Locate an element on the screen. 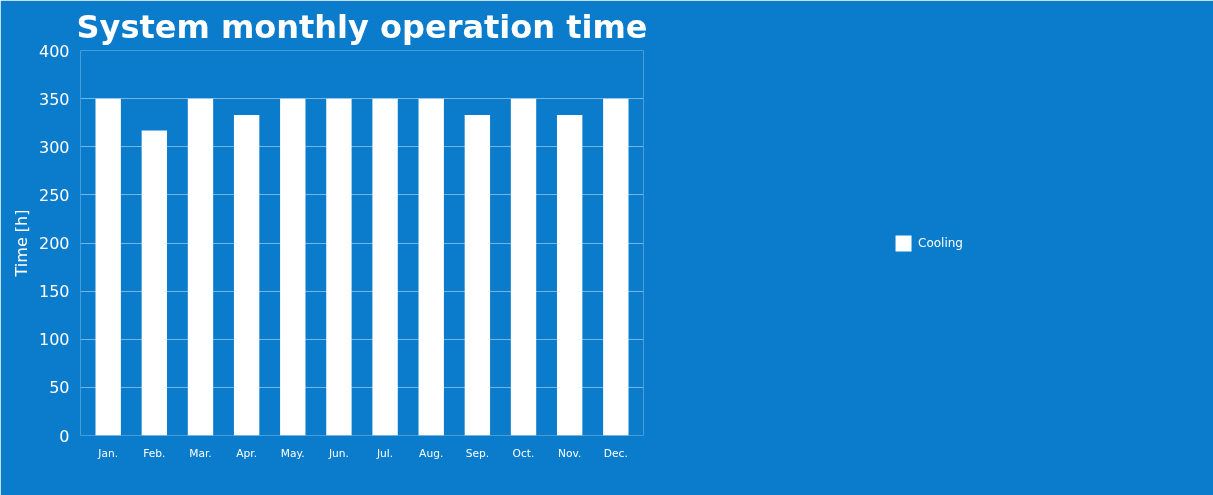 This screenshot has width=1213, height=495. y-axis-title: Time [h] is located at coordinates (21, 243).